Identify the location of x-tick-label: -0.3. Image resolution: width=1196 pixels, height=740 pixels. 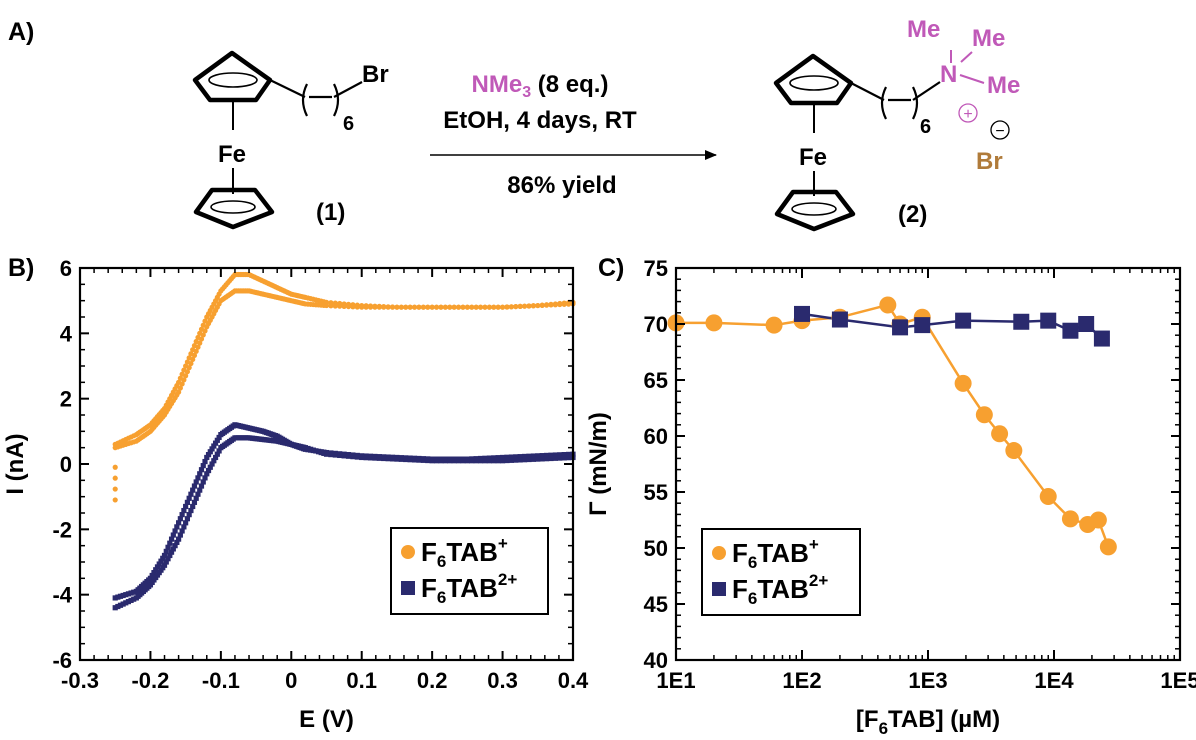
(80, 680).